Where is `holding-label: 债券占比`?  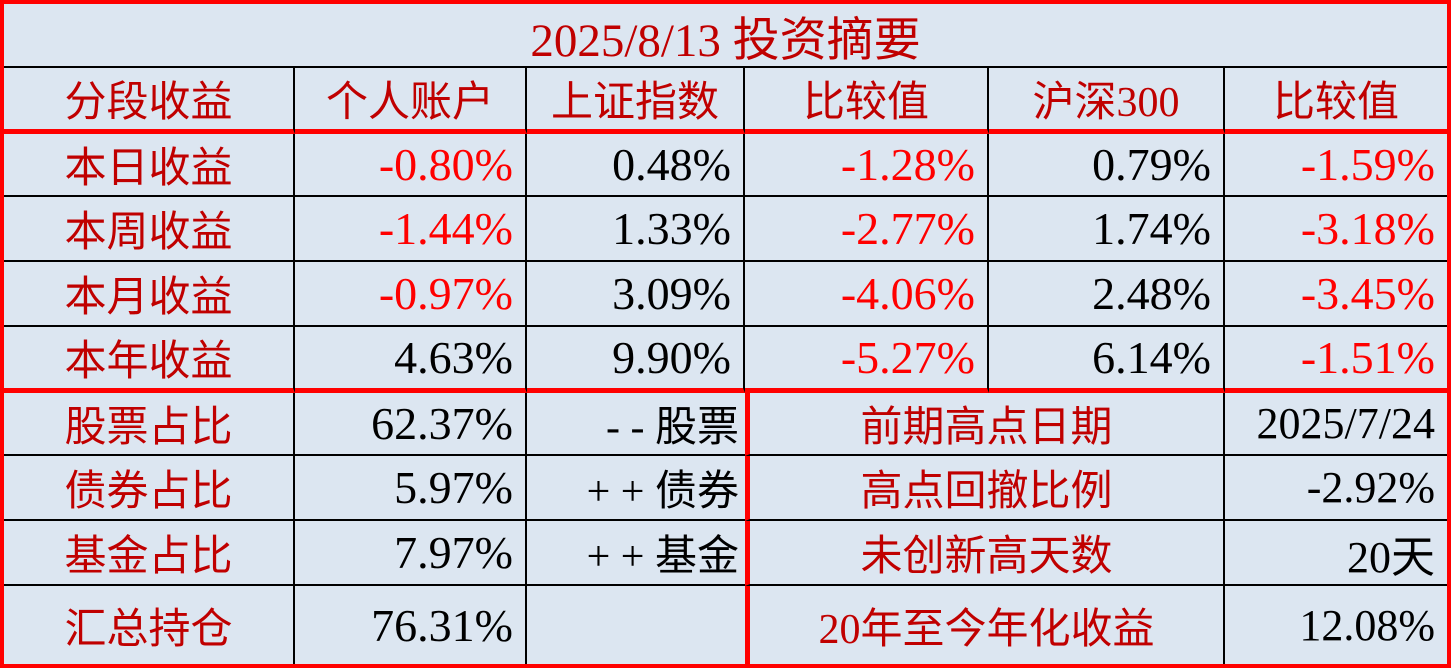
holding-label: 债券占比 is located at coordinates (149, 488).